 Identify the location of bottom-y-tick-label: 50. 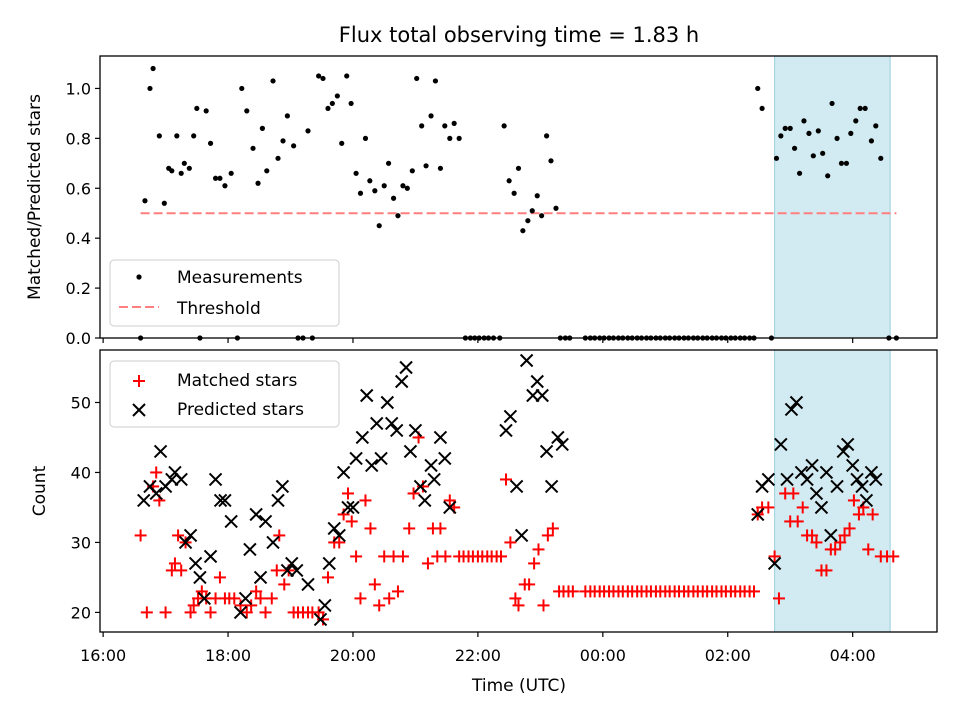
(81, 402).